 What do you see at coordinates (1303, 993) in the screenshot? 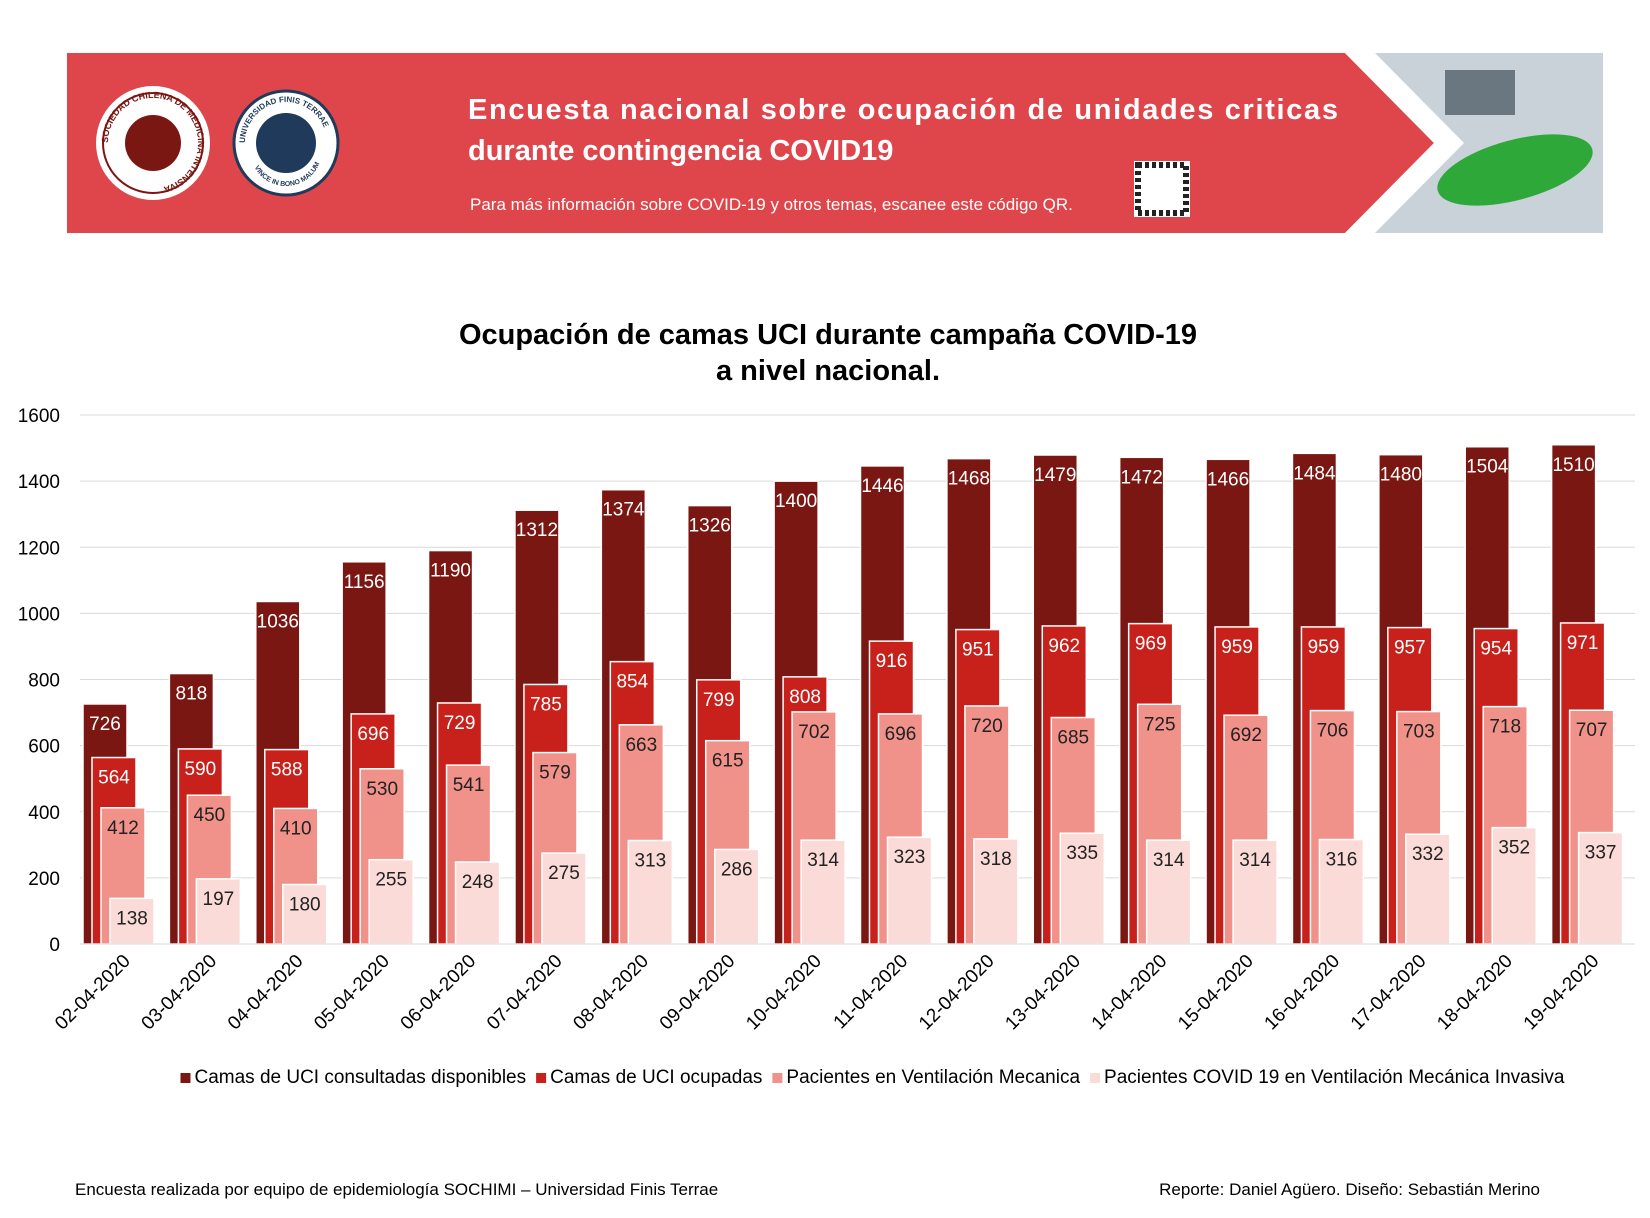
I see `x-tick-label: 16-04-2020` at bounding box center [1303, 993].